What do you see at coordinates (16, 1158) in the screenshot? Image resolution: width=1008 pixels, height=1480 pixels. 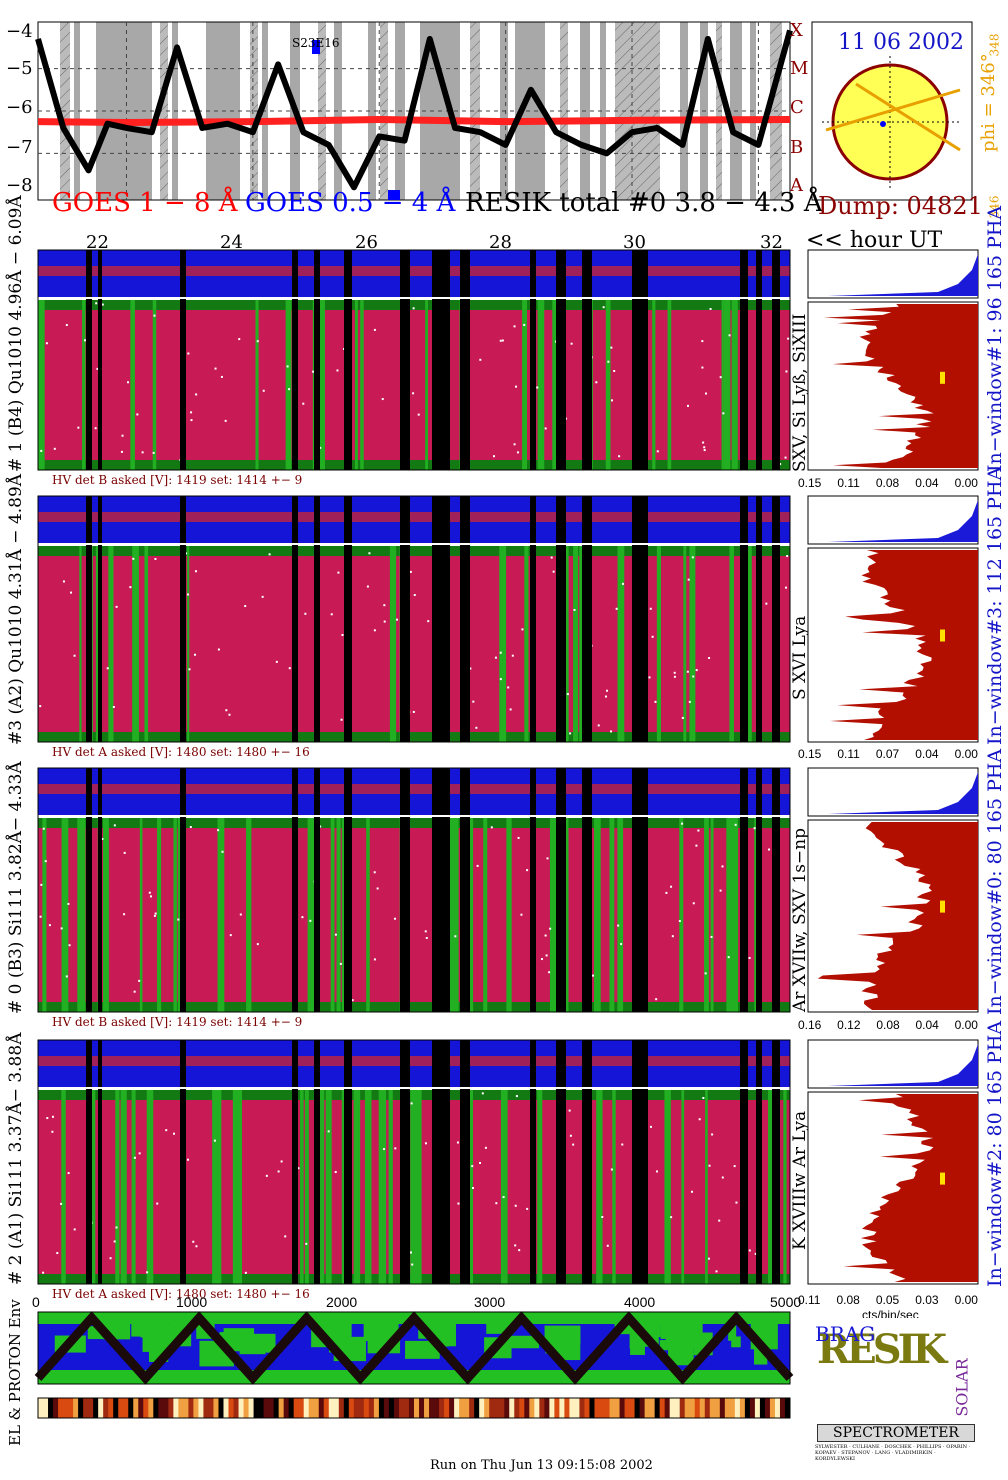 I see `detector-label: # 2 (A1) Si111 3.37Å− 3.88Å` at bounding box center [16, 1158].